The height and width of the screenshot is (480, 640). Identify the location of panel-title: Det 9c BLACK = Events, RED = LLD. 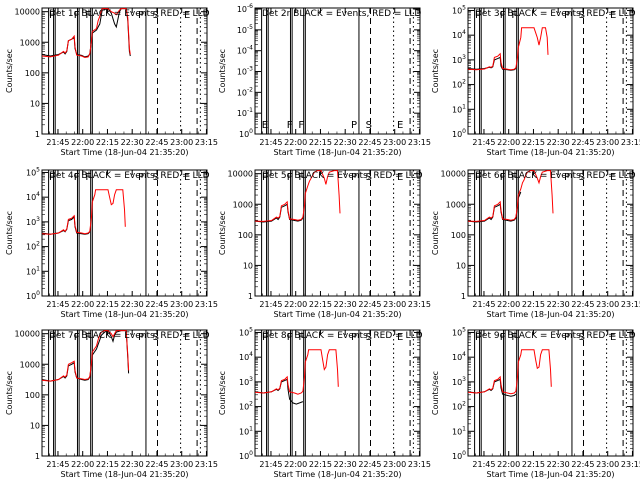
(555, 336).